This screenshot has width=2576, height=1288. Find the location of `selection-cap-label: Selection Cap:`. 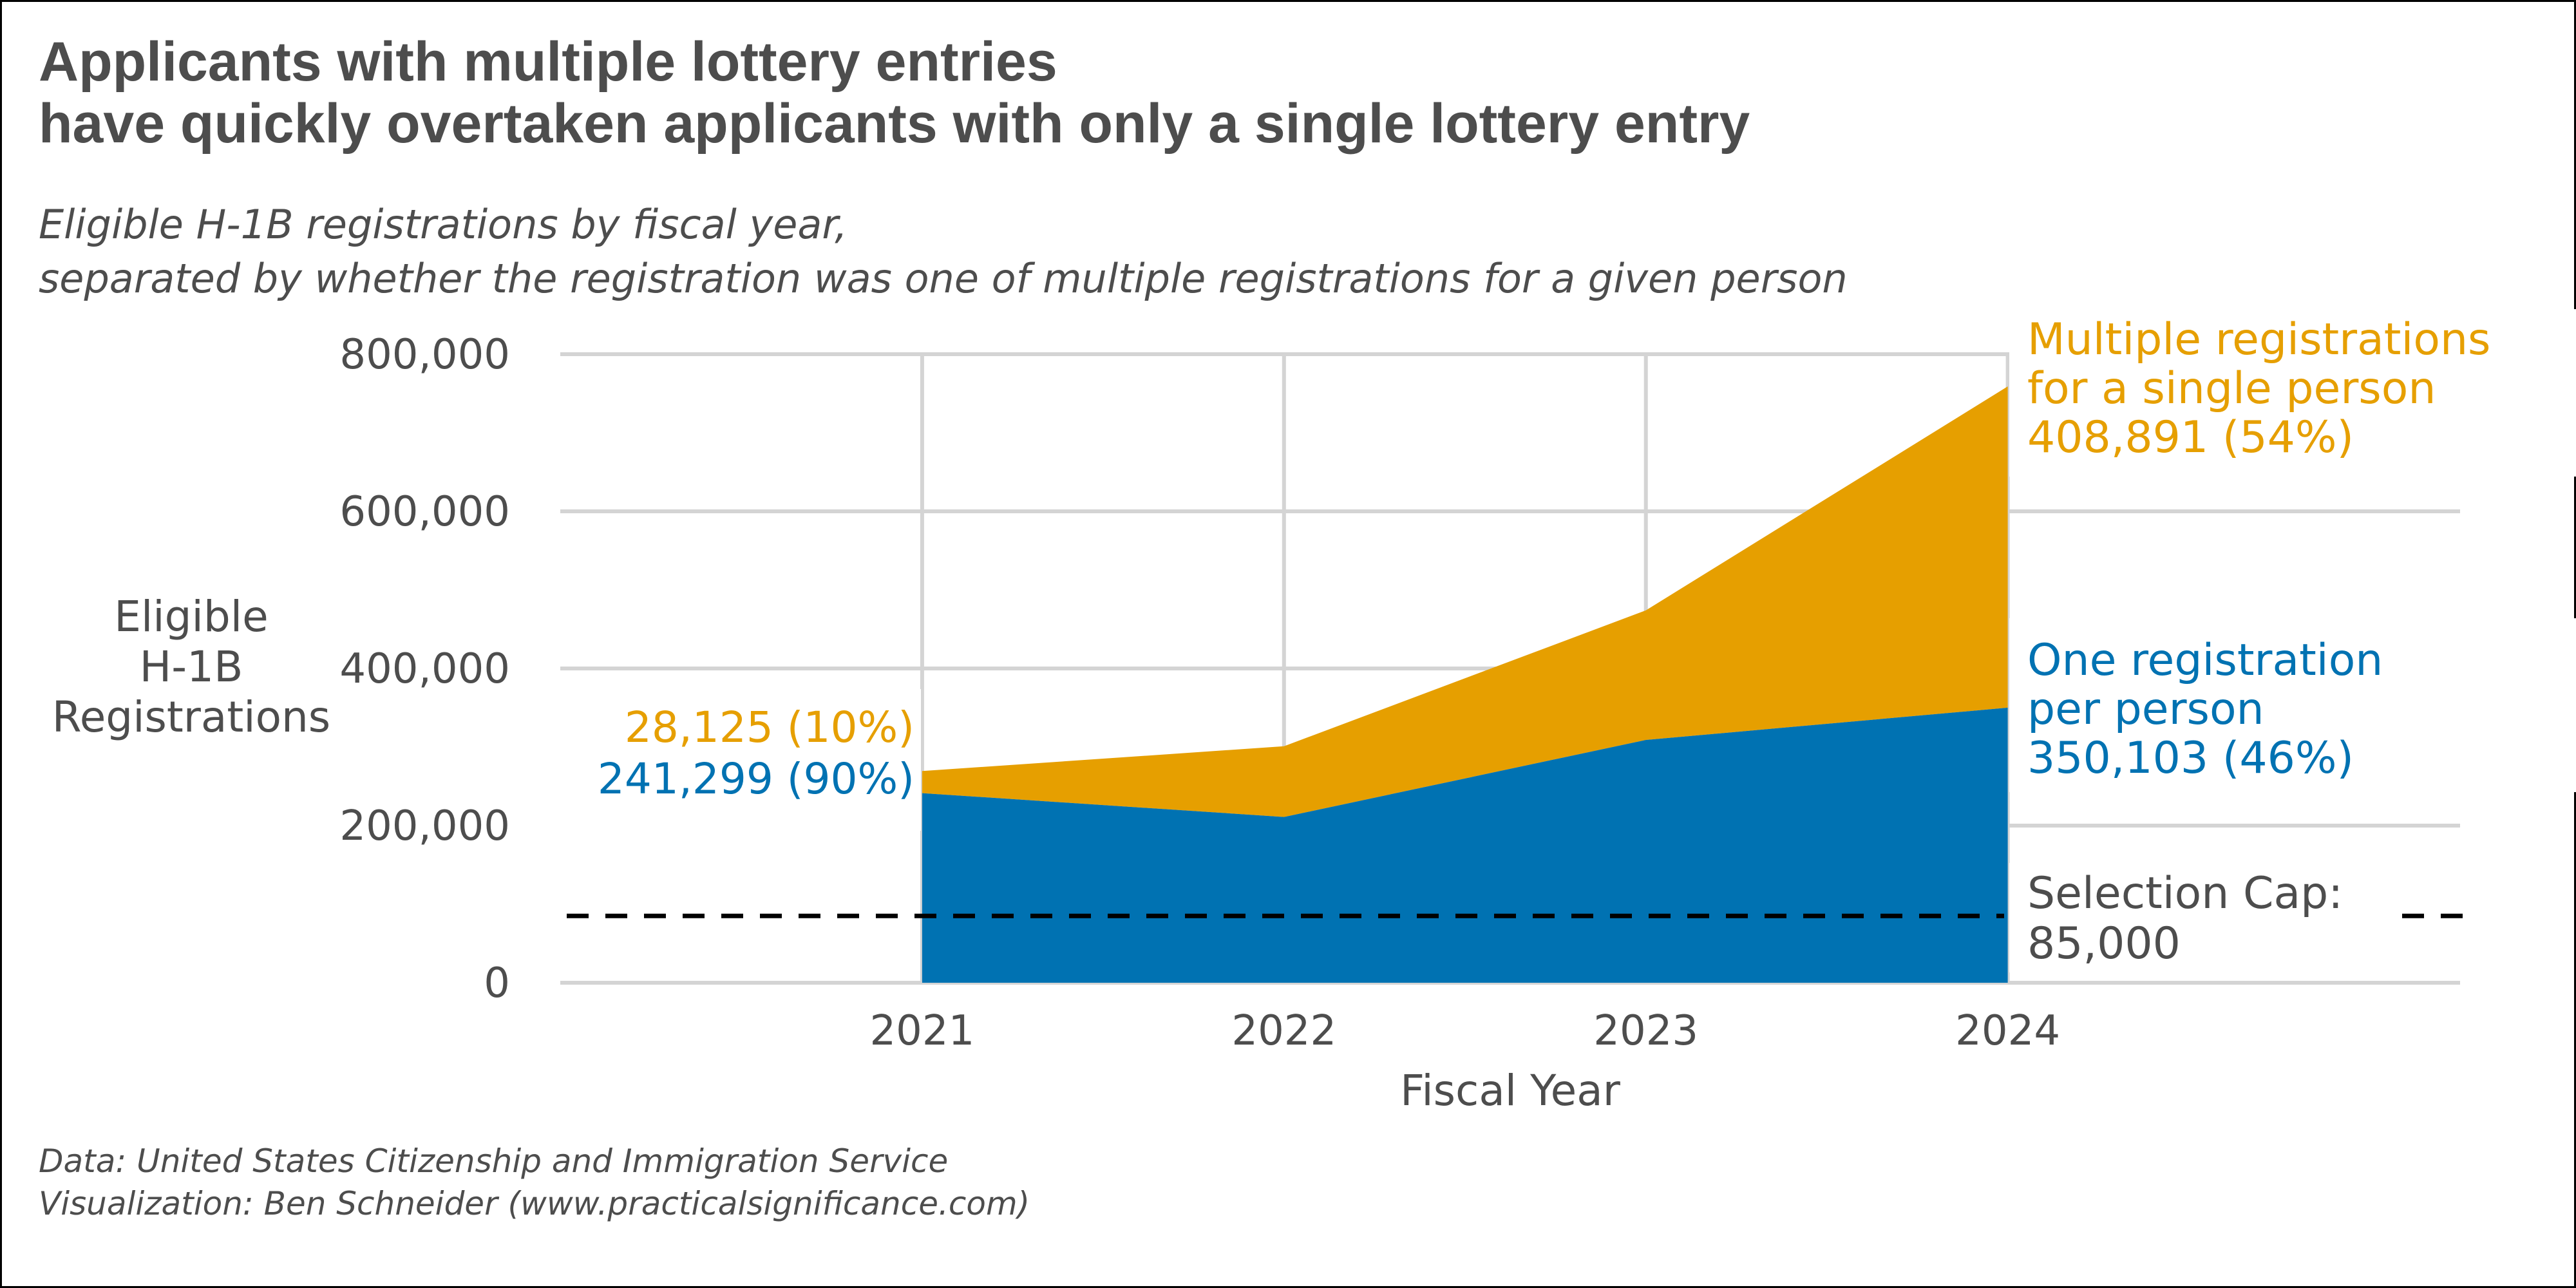

selection-cap-label: Selection Cap: is located at coordinates (2185, 893).